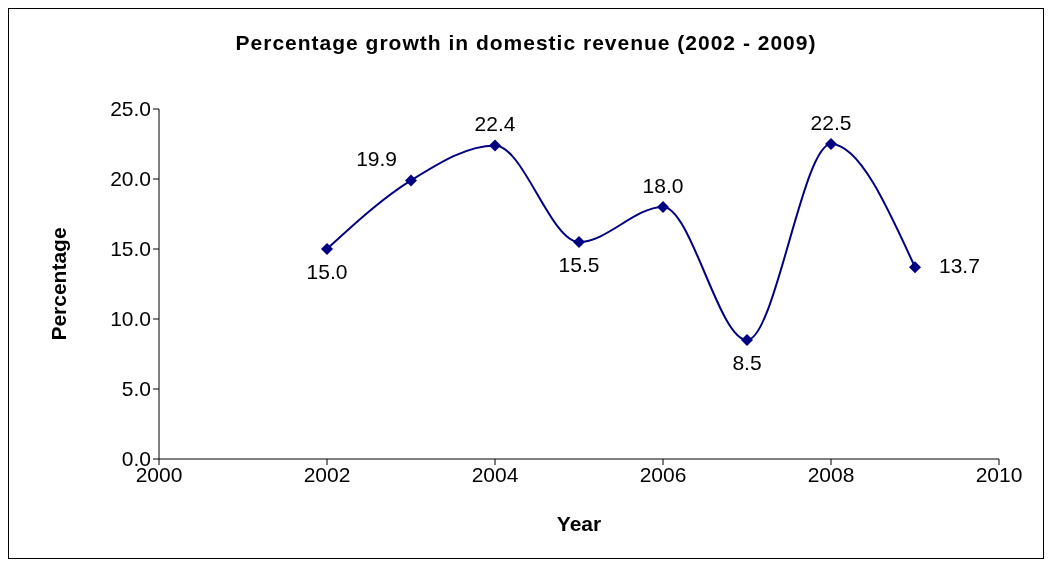 The width and height of the screenshot is (1052, 567). What do you see at coordinates (130, 179) in the screenshot?
I see `y-tick-label: 20.0` at bounding box center [130, 179].